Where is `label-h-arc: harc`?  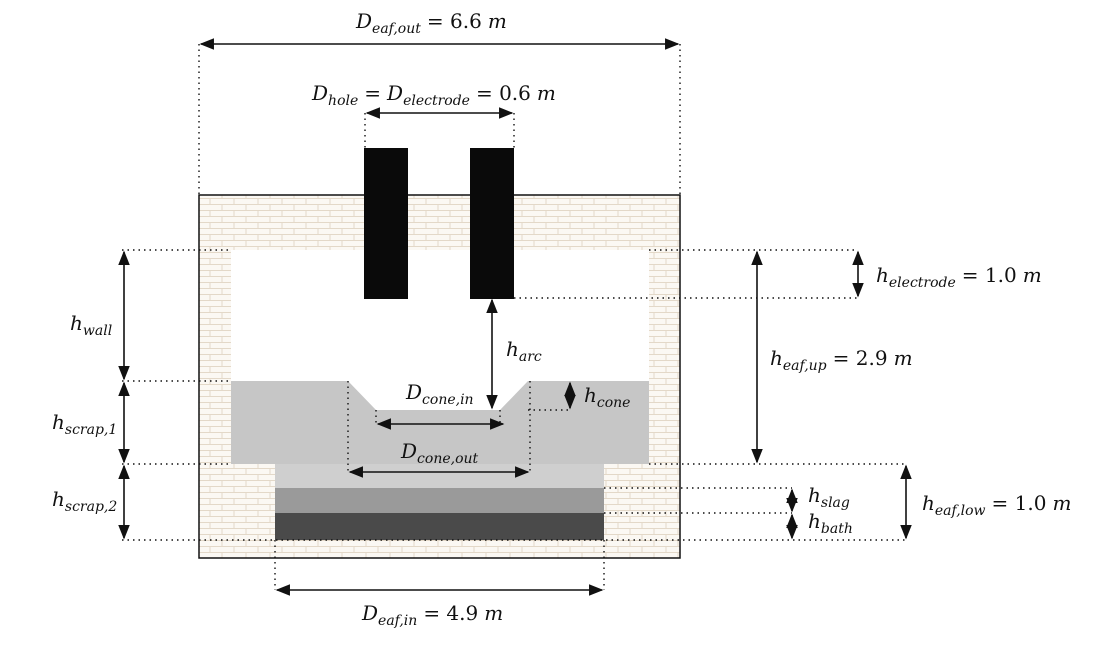
label-h-arc: harc is located at coordinates (524, 351).